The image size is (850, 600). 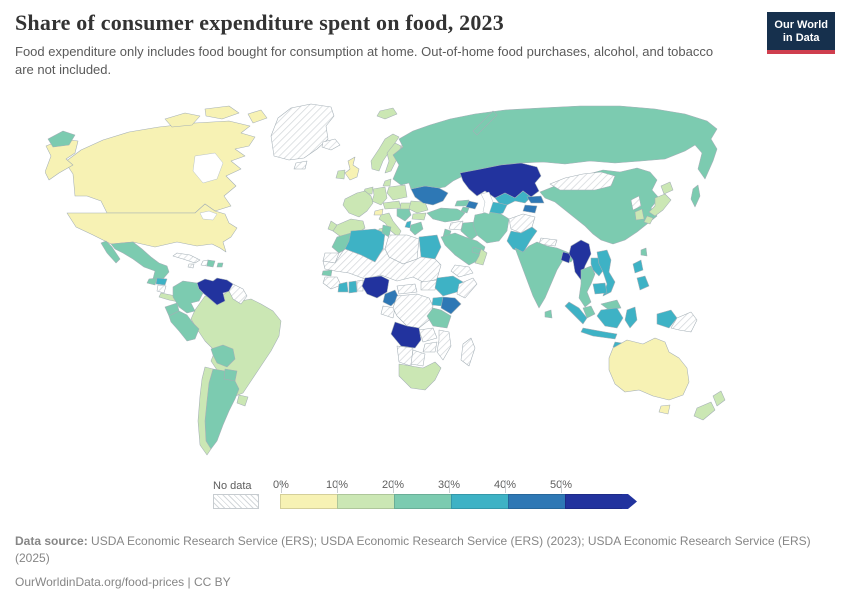 What do you see at coordinates (704, 411) in the screenshot?
I see `country-new-zealand-south` at bounding box center [704, 411].